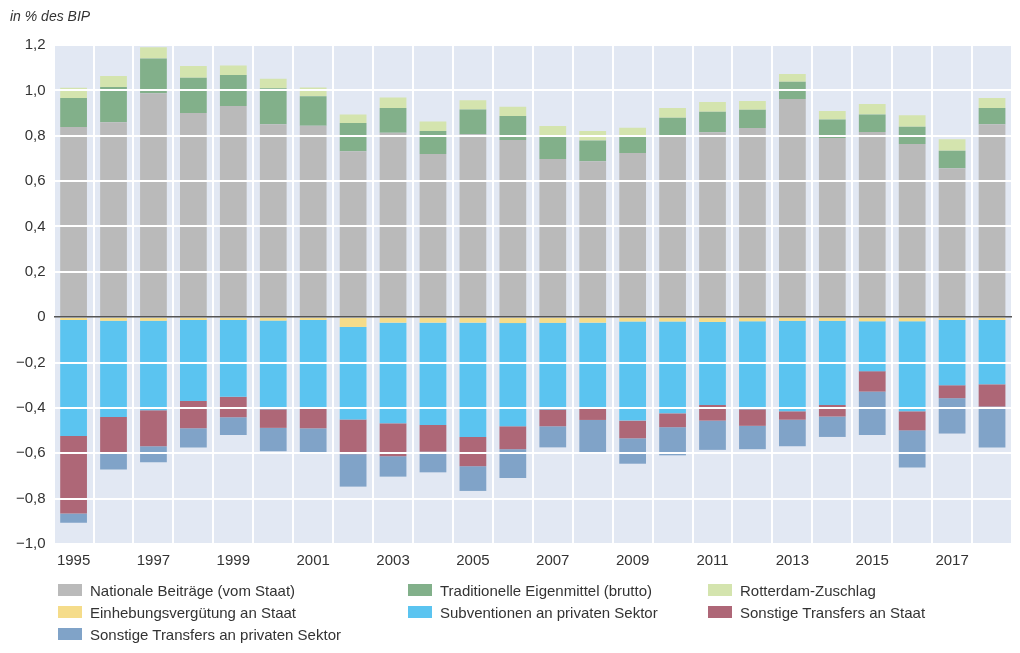  I want to click on x-tick-label: 2009, so click(632, 560).